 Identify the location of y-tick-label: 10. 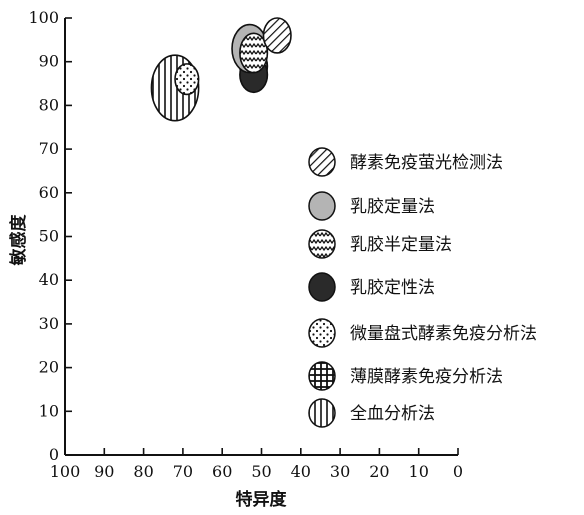
(49, 410).